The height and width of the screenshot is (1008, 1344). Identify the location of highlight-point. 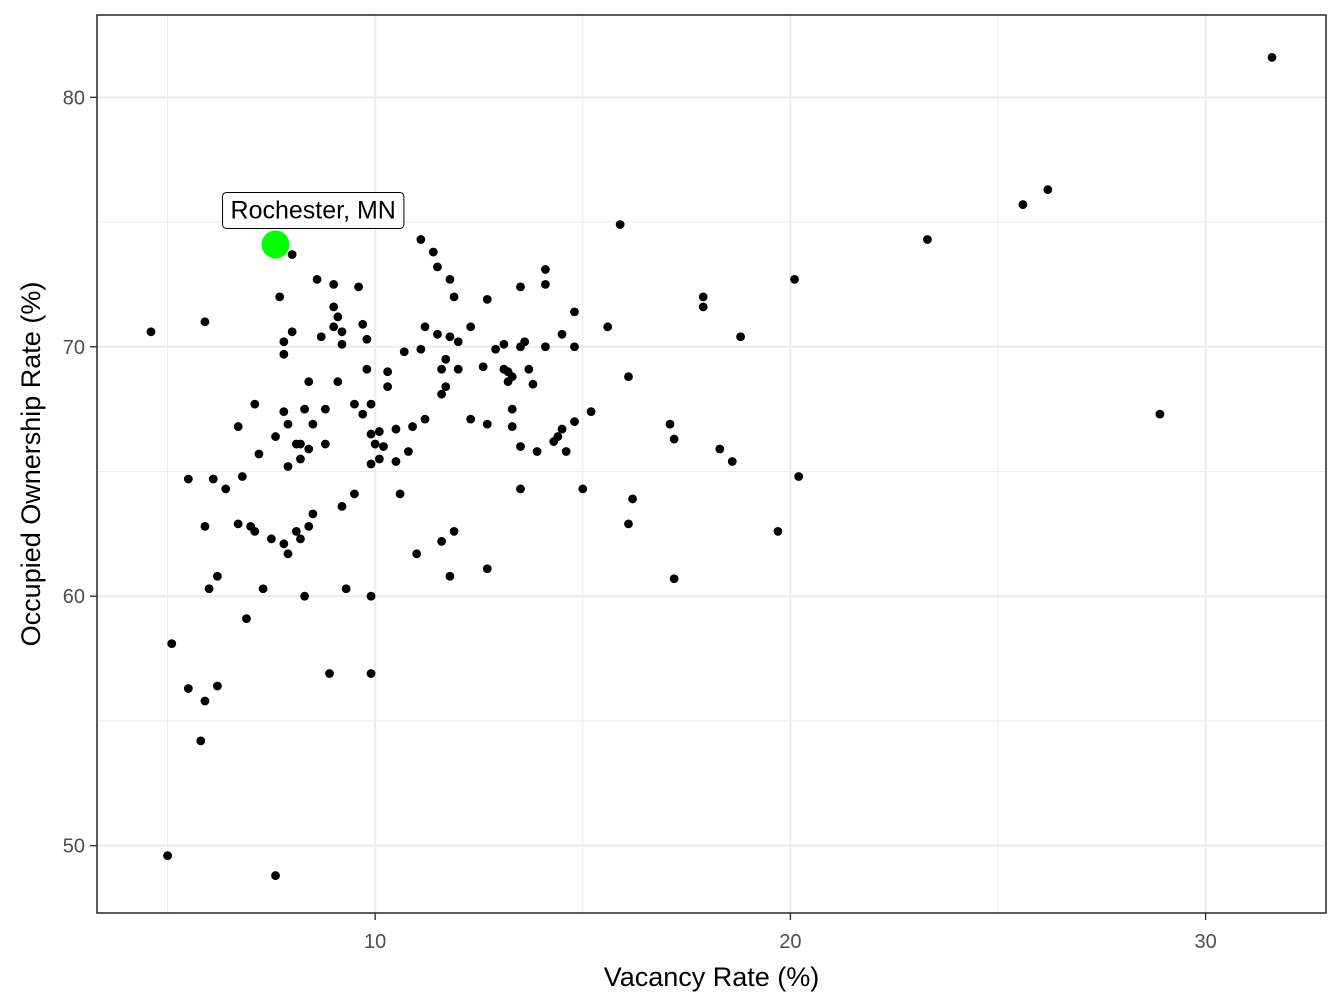
(275, 244).